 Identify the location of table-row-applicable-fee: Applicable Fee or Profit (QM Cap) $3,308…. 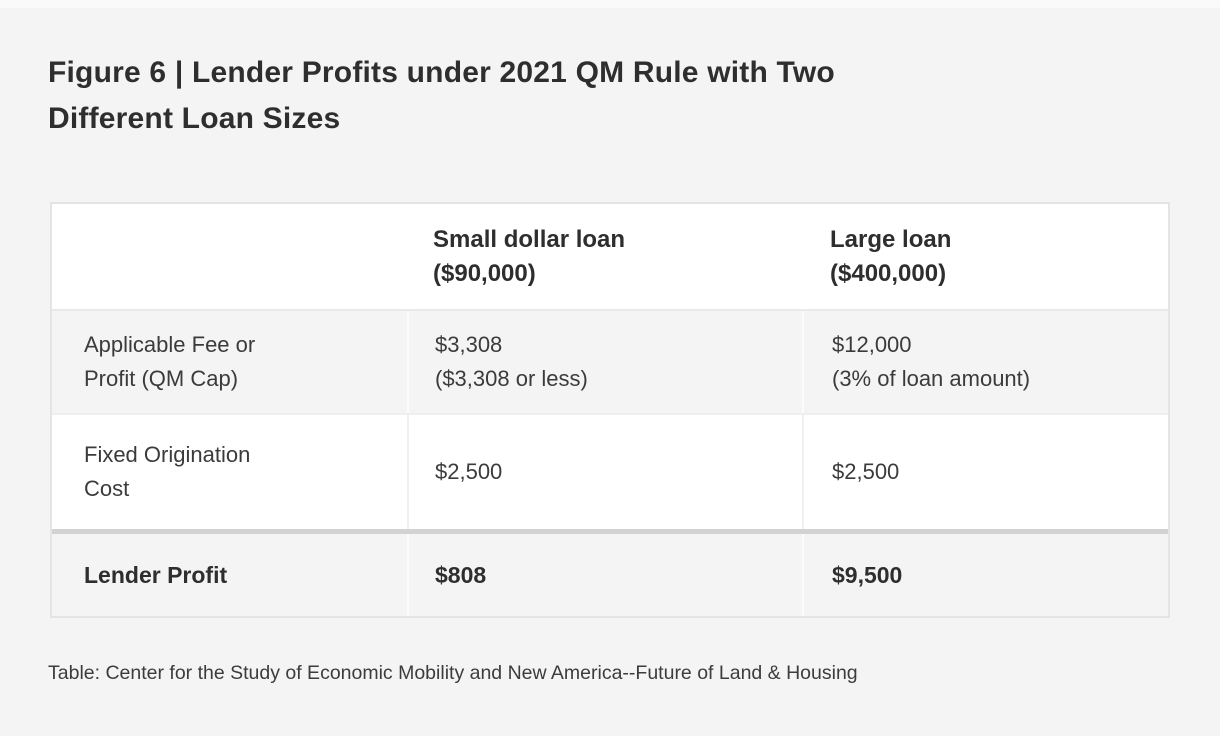
(610, 361).